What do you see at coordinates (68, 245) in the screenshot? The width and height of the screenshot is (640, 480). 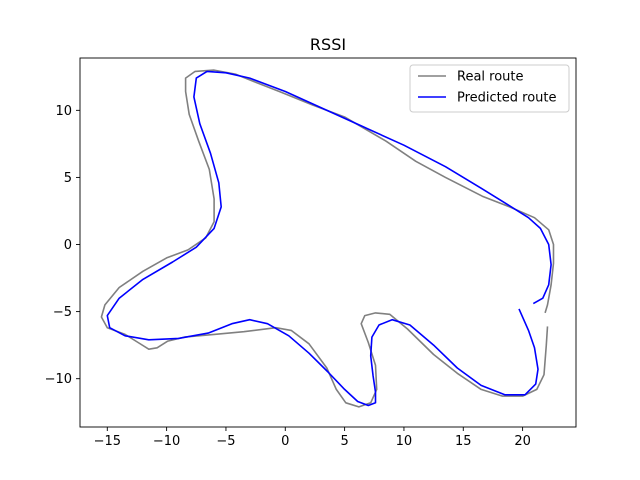 I see `y-tick-label: 0` at bounding box center [68, 245].